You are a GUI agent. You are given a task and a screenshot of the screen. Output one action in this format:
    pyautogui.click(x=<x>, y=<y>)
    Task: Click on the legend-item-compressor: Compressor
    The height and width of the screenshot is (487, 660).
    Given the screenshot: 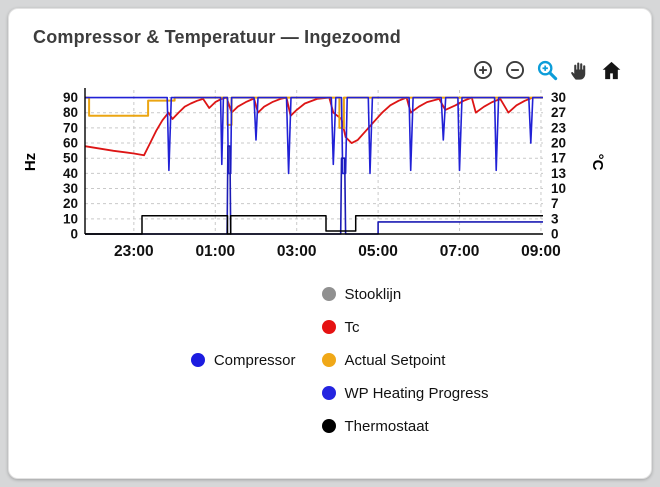 What is the action you would take?
    pyautogui.click(x=243, y=360)
    